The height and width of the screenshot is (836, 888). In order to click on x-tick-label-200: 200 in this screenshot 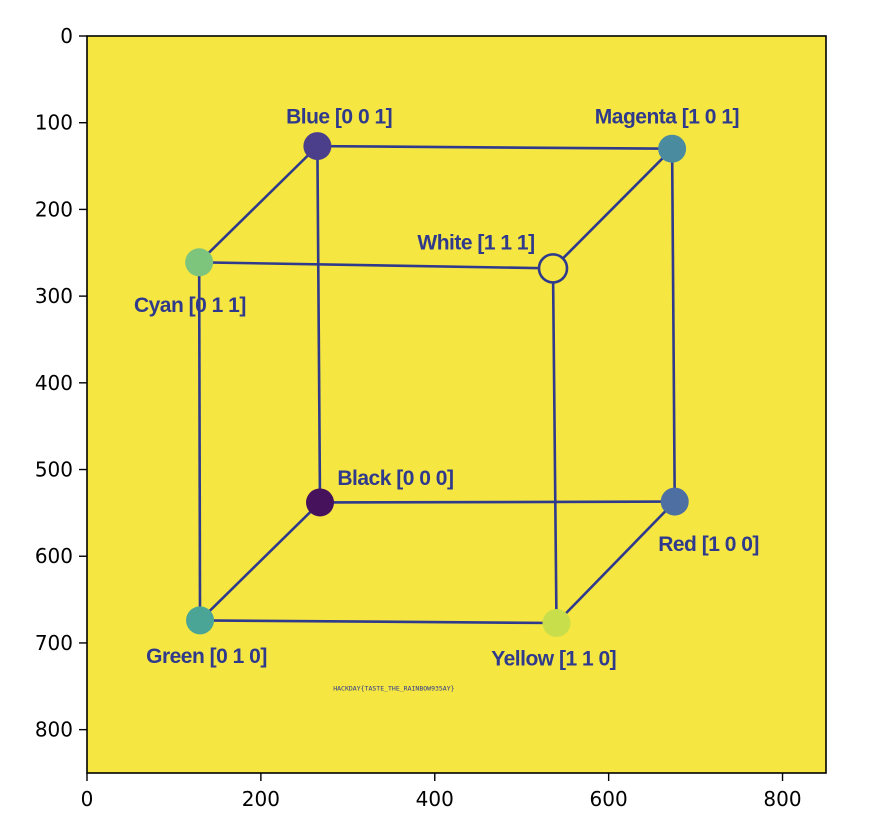, I will do `click(261, 799)`.